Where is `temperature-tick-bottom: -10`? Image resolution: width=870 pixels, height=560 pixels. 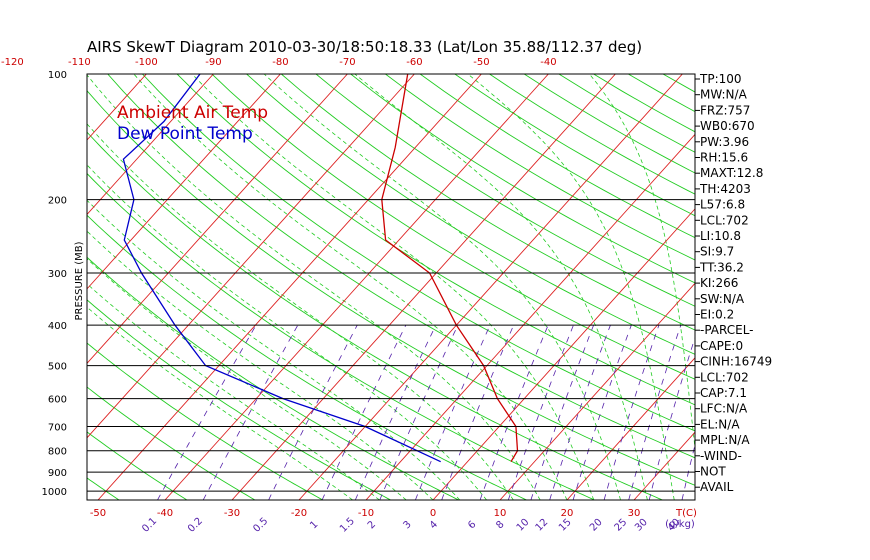
temperature-tick-bottom: -10 is located at coordinates (366, 513).